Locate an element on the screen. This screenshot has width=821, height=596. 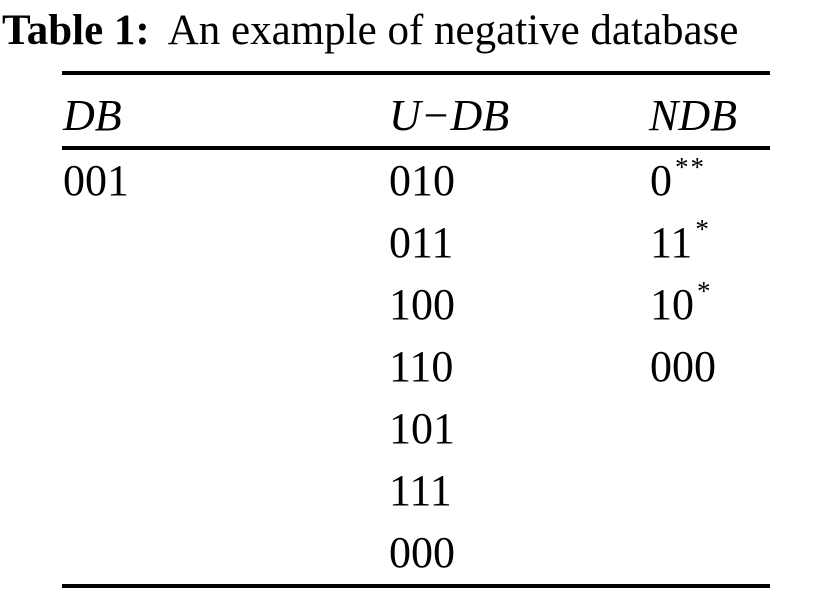
table-row: 110 000 is located at coordinates (416, 367).